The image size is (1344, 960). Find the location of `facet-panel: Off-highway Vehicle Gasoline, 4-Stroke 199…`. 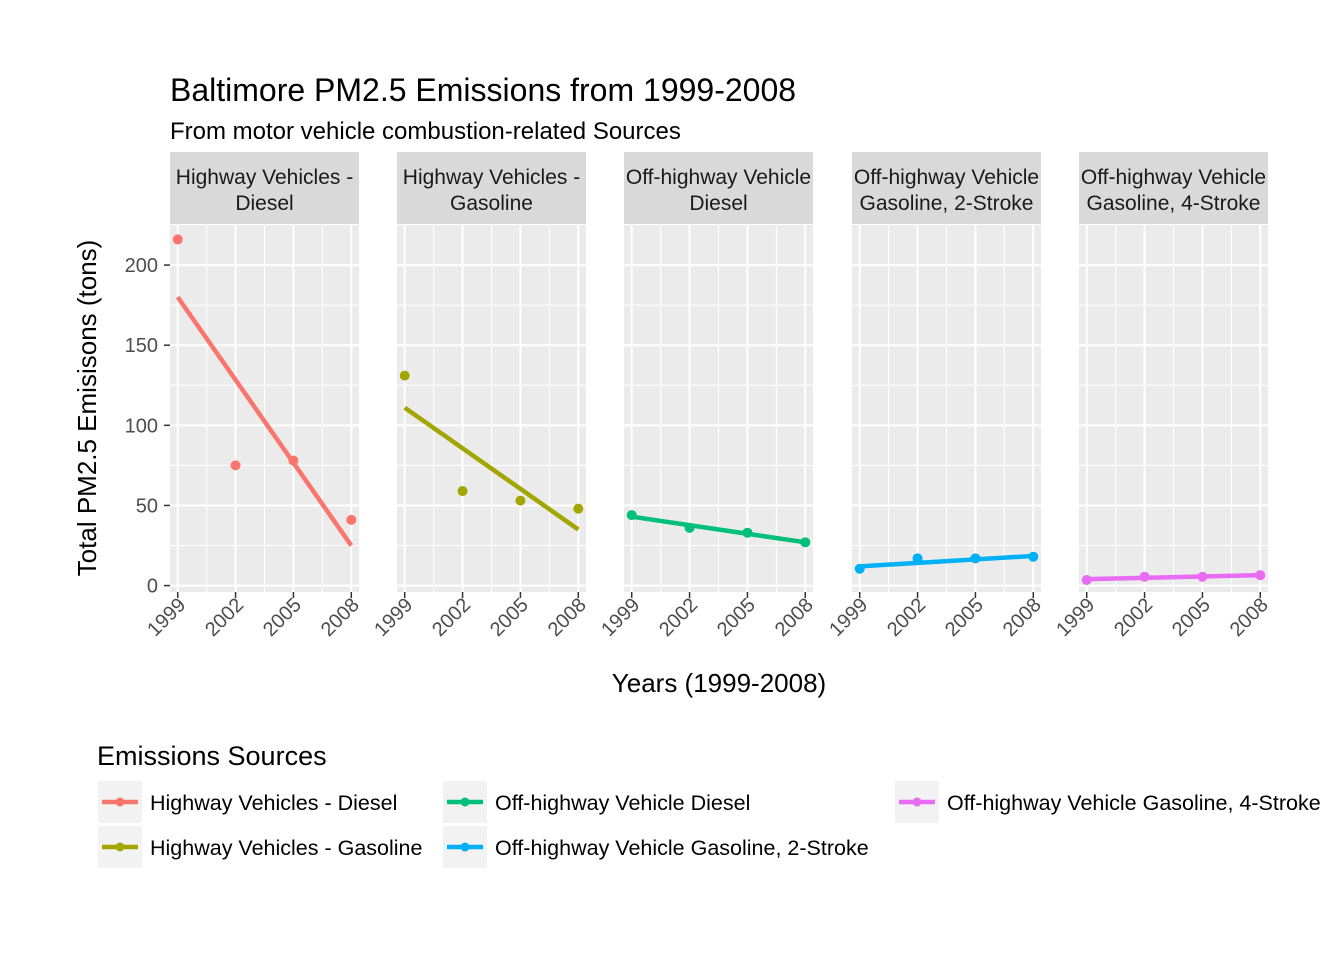

facet-panel: Off-highway Vehicle Gasoline, 4-Stroke 199… is located at coordinates (1162, 396).